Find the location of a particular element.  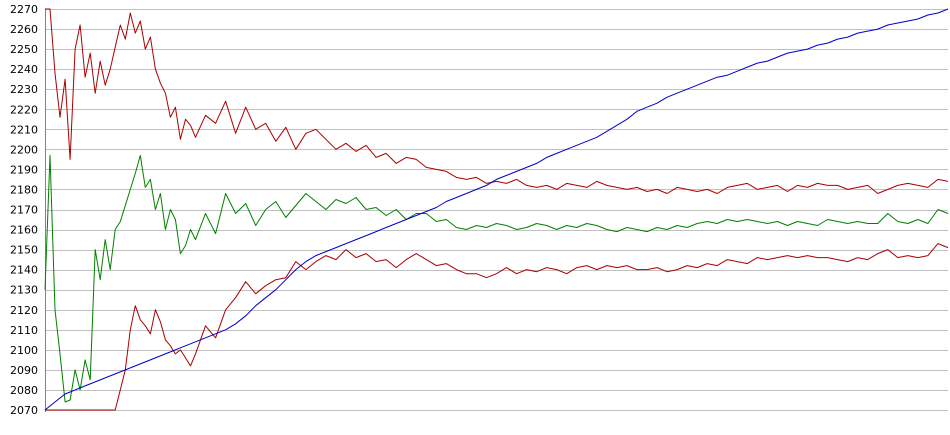

y-tick-label: 2200 is located at coordinates (24, 149).